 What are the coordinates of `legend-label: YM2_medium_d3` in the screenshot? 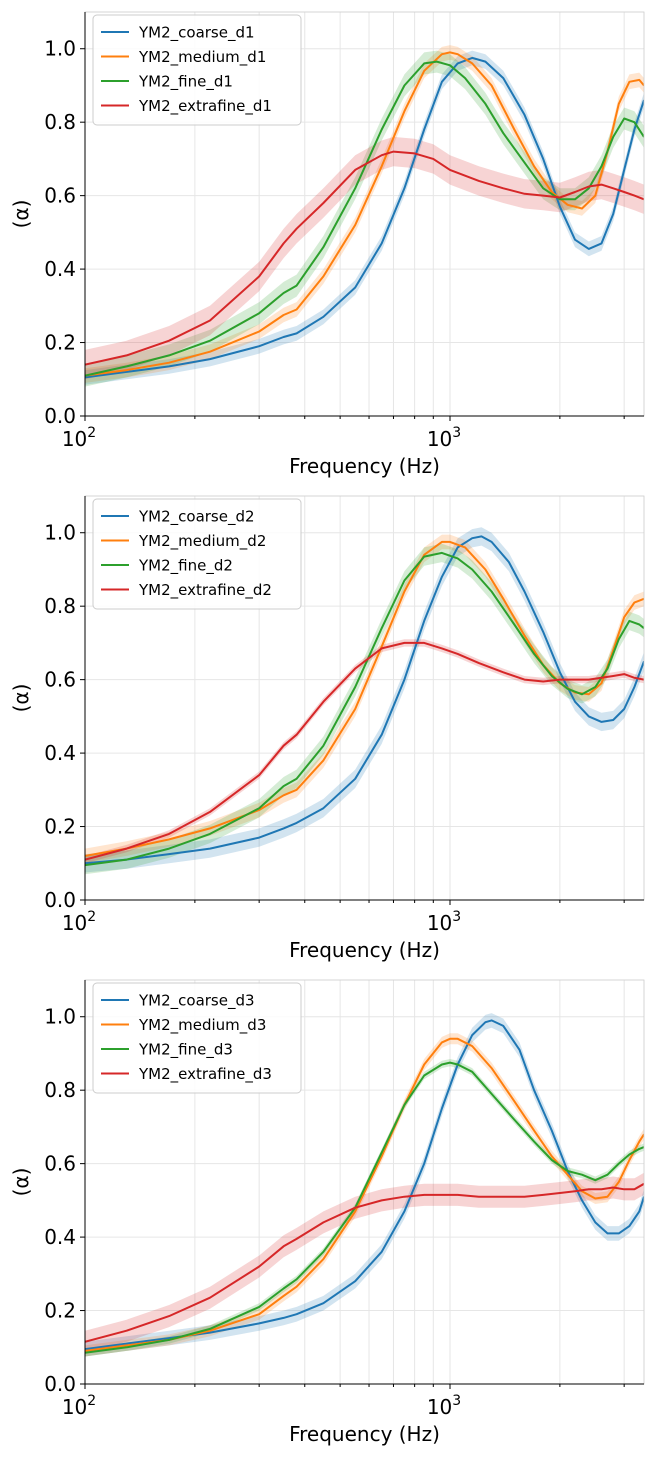 It's located at (202, 1025).